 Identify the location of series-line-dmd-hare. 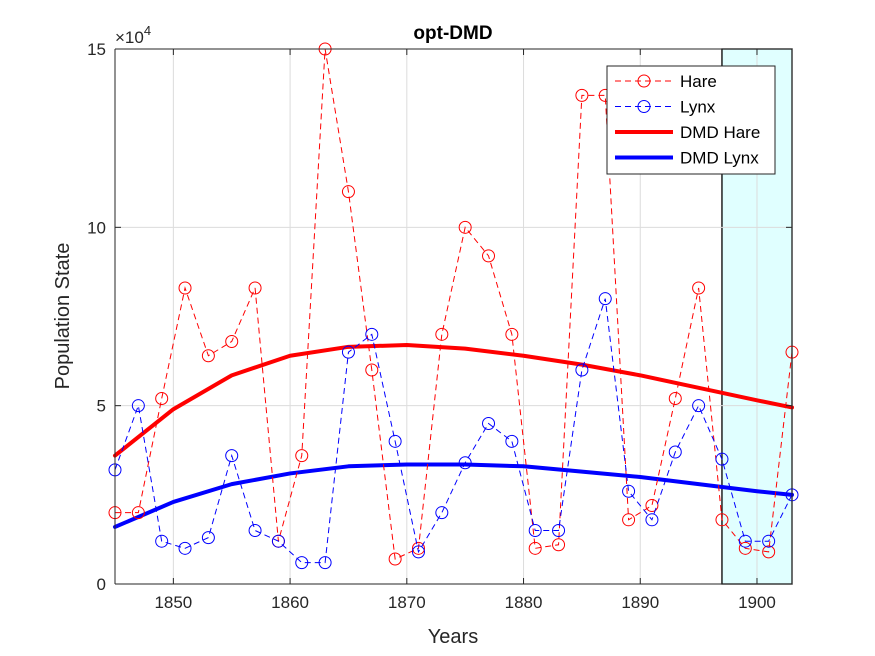
(453, 400).